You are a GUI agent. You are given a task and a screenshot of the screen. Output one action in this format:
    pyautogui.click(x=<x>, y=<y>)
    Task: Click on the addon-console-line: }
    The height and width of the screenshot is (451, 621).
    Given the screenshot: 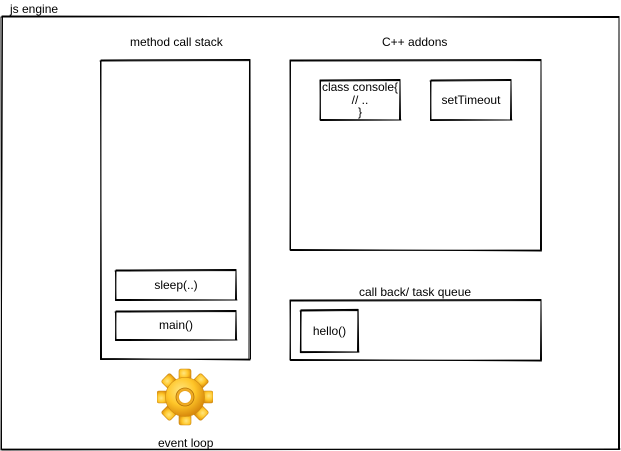 What is the action you would take?
    pyautogui.click(x=359, y=112)
    